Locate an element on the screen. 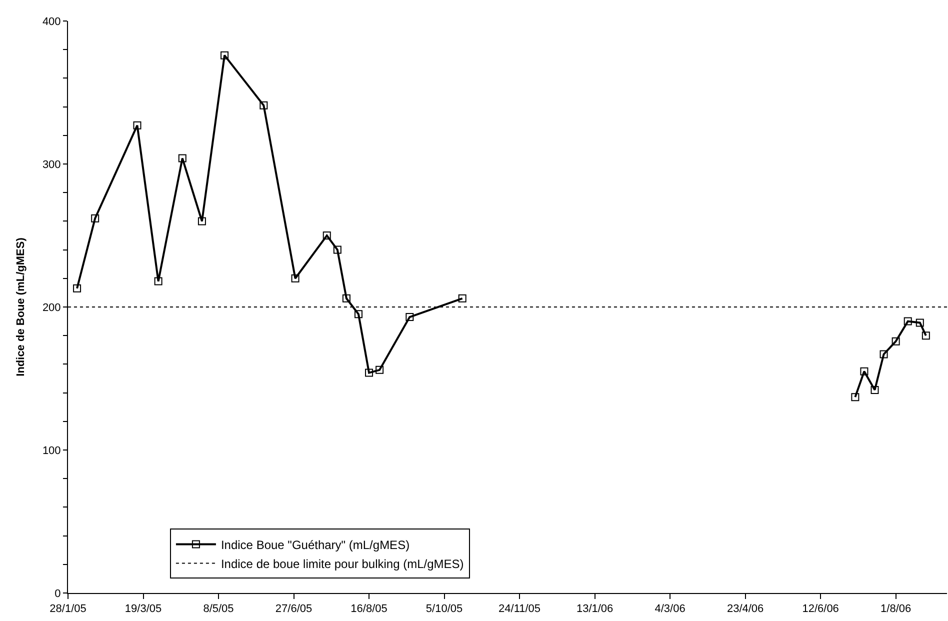  x-tick-label: 5/10/05 is located at coordinates (444, 609).